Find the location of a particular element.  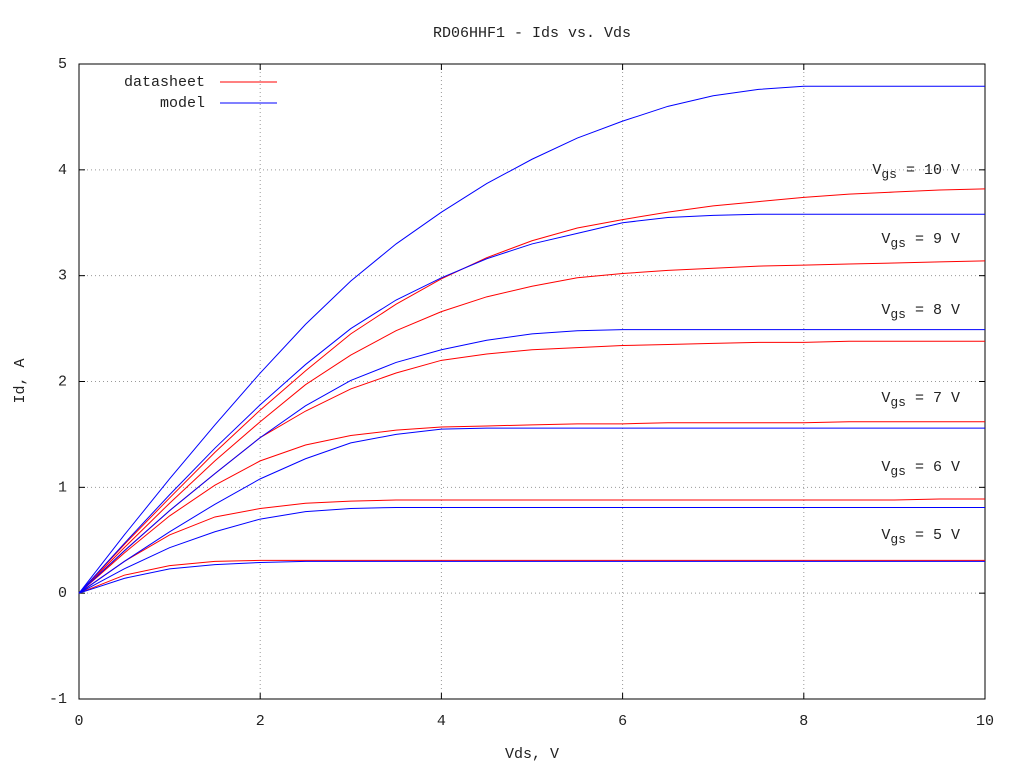

y-tick-label: 2 is located at coordinates (62, 381).